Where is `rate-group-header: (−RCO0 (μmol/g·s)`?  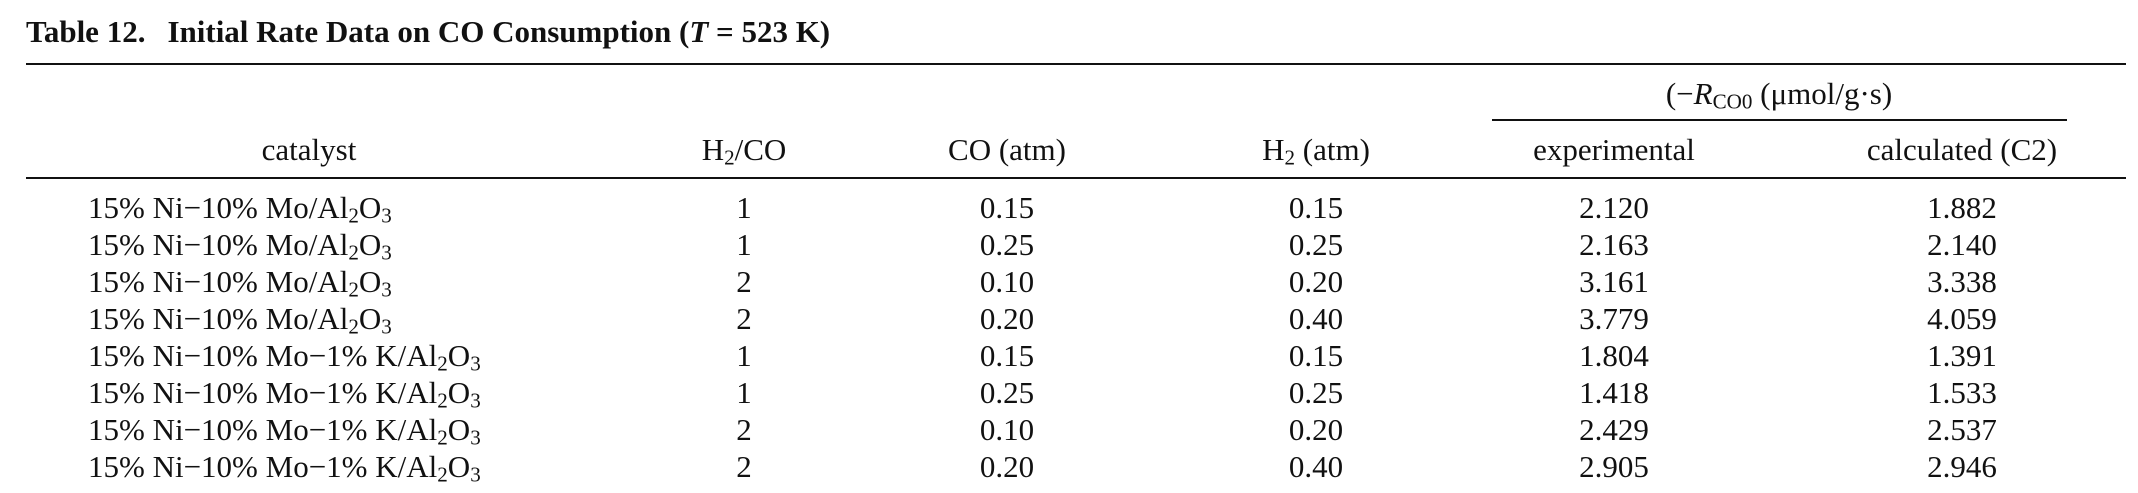 rate-group-header: (−RCO0 (μmol/g·s) is located at coordinates (1779, 95).